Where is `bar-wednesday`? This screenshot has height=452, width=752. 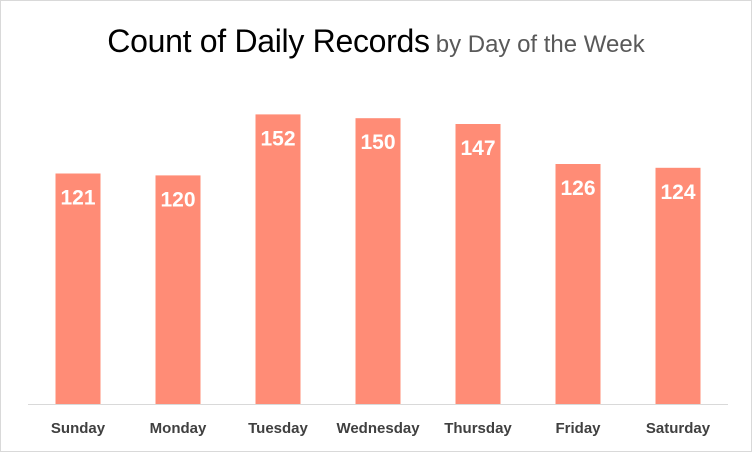
bar-wednesday is located at coordinates (378, 261).